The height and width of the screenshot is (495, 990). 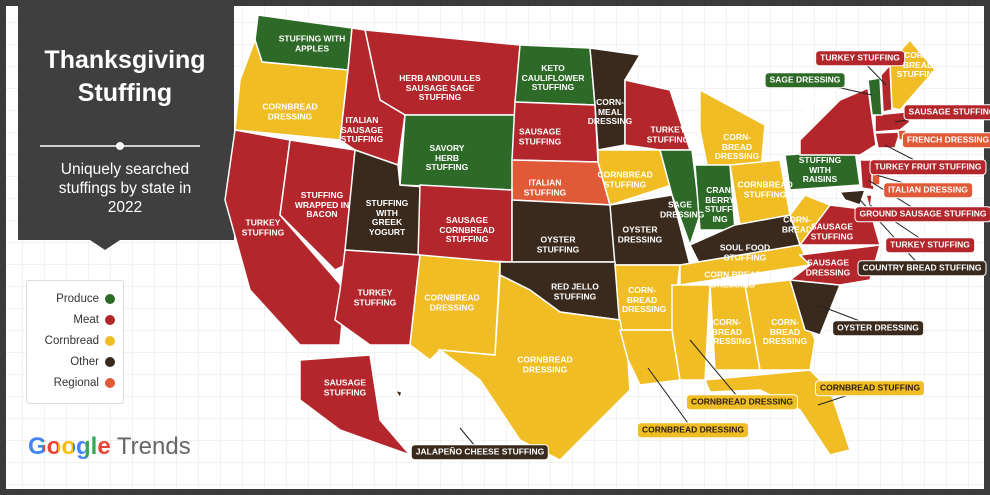 I want to click on legend-item: Cornbread, so click(x=80, y=341).